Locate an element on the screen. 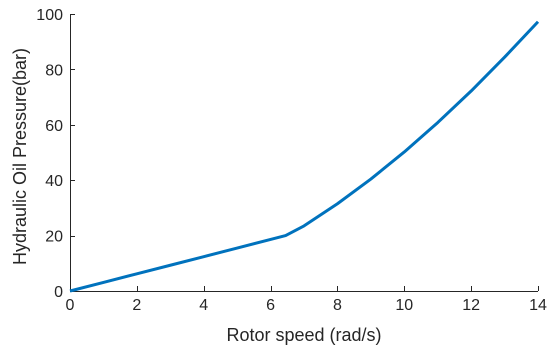 The height and width of the screenshot is (348, 548). x-tick-label: 8 is located at coordinates (337, 305).